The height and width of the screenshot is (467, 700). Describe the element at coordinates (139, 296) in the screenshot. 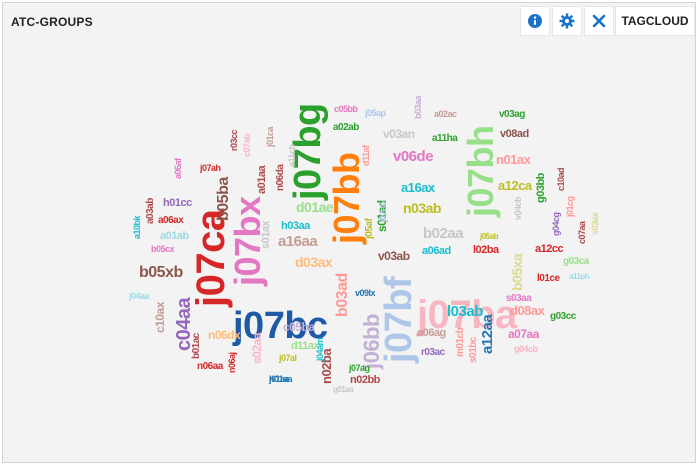

I see `tag-j04aa: j04aa` at that location.